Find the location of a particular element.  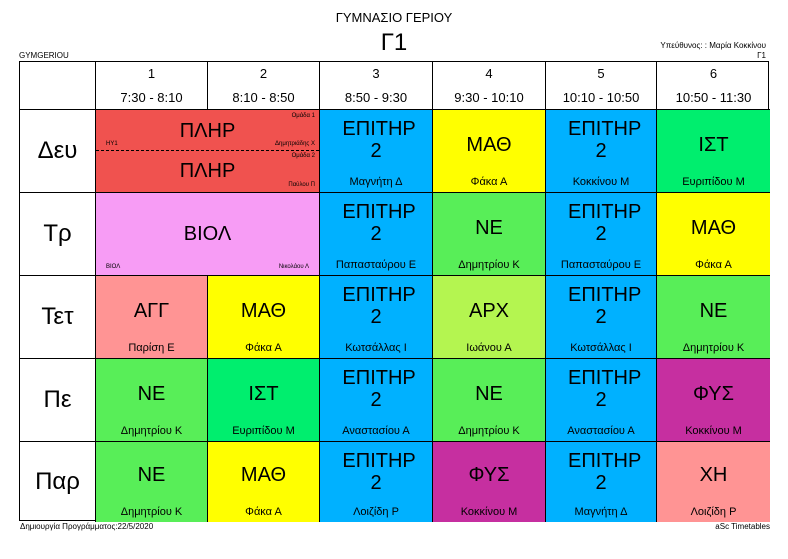

lesson-cell: ΑΓΓ Παρίση Ε is located at coordinates (152, 317).